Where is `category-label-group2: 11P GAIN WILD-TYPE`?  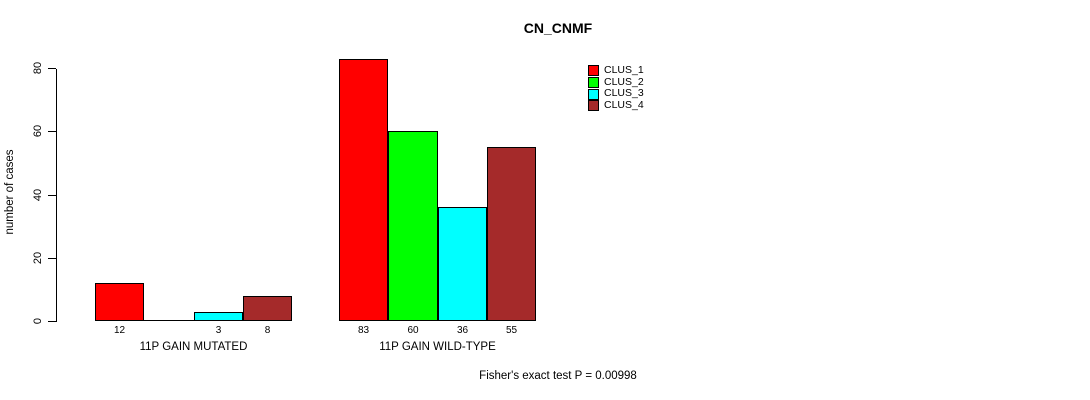
category-label-group2: 11P GAIN WILD-TYPE is located at coordinates (437, 347).